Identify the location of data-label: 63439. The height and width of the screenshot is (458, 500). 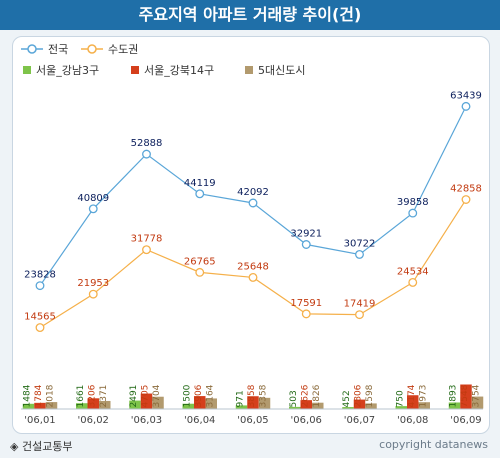
(466, 95).